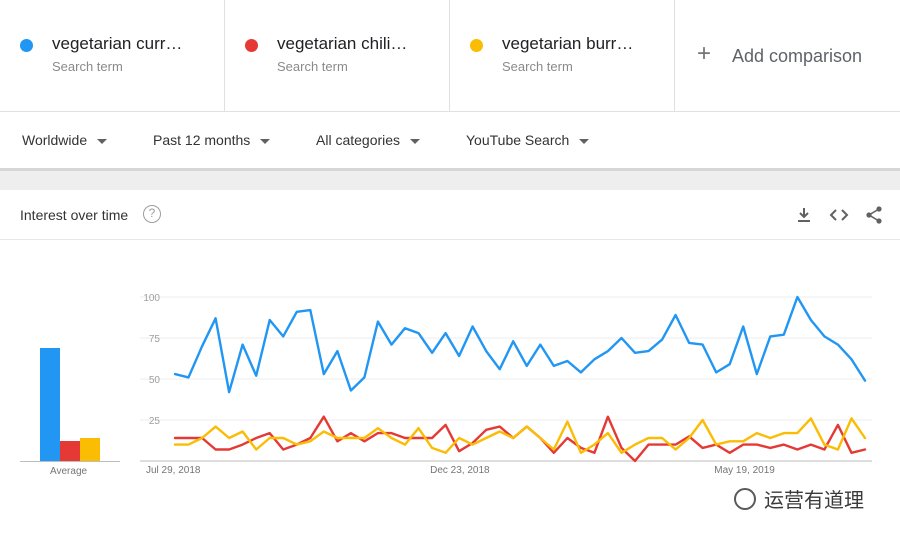 Image resolution: width=900 pixels, height=537 pixels. I want to click on wechat-icon, so click(745, 498).